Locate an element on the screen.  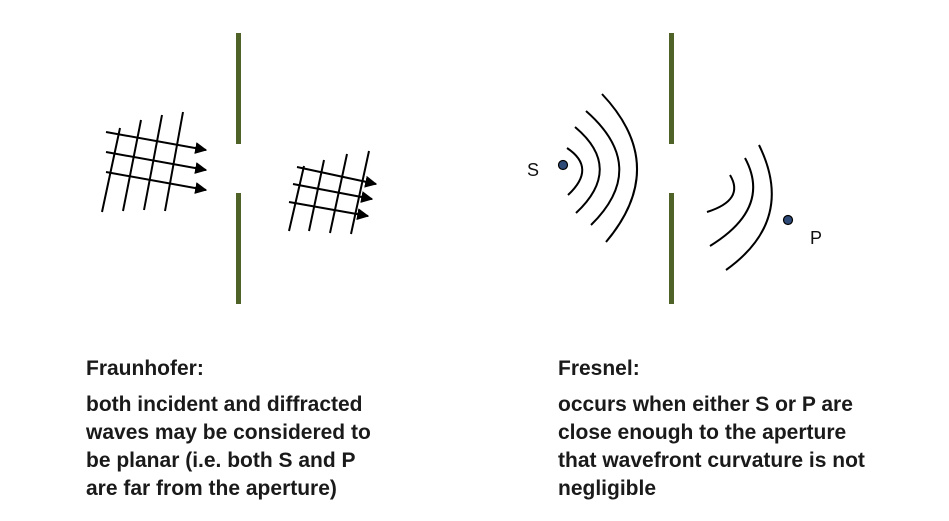
incident-wave-rays is located at coordinates (156, 162).